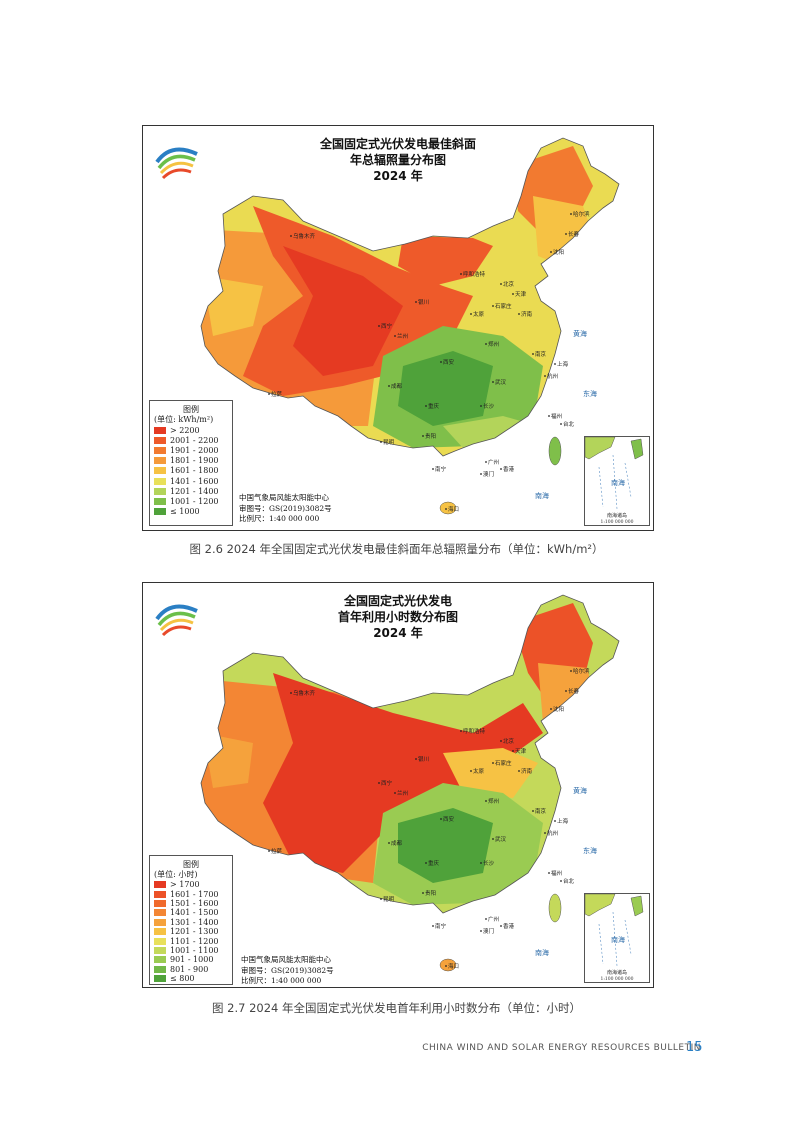 The width and height of the screenshot is (793, 1122). I want to click on map-title-line: 全国固定式光伏发电最佳斜面, so click(397, 144).